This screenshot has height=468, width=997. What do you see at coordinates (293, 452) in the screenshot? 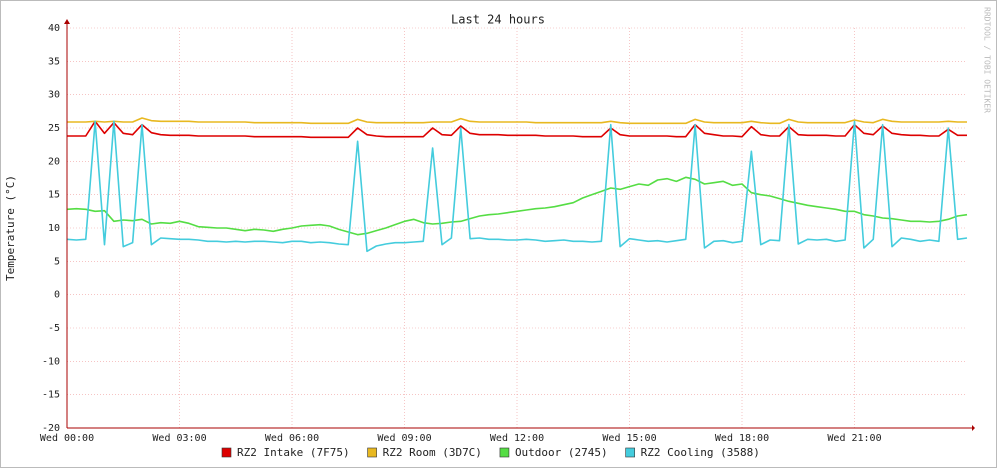
I see `legend-label: RZ2 Intake (7F75)` at bounding box center [293, 452].